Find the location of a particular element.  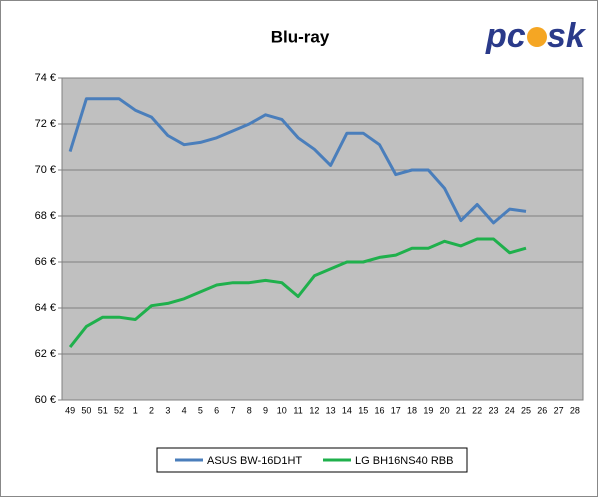

logo-left: pc is located at coordinates (505, 36).